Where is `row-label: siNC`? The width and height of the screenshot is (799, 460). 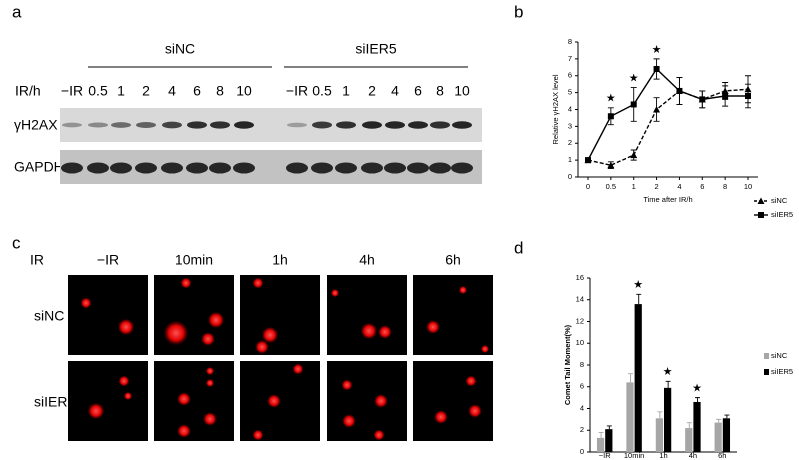 row-label: siNC is located at coordinates (49, 316).